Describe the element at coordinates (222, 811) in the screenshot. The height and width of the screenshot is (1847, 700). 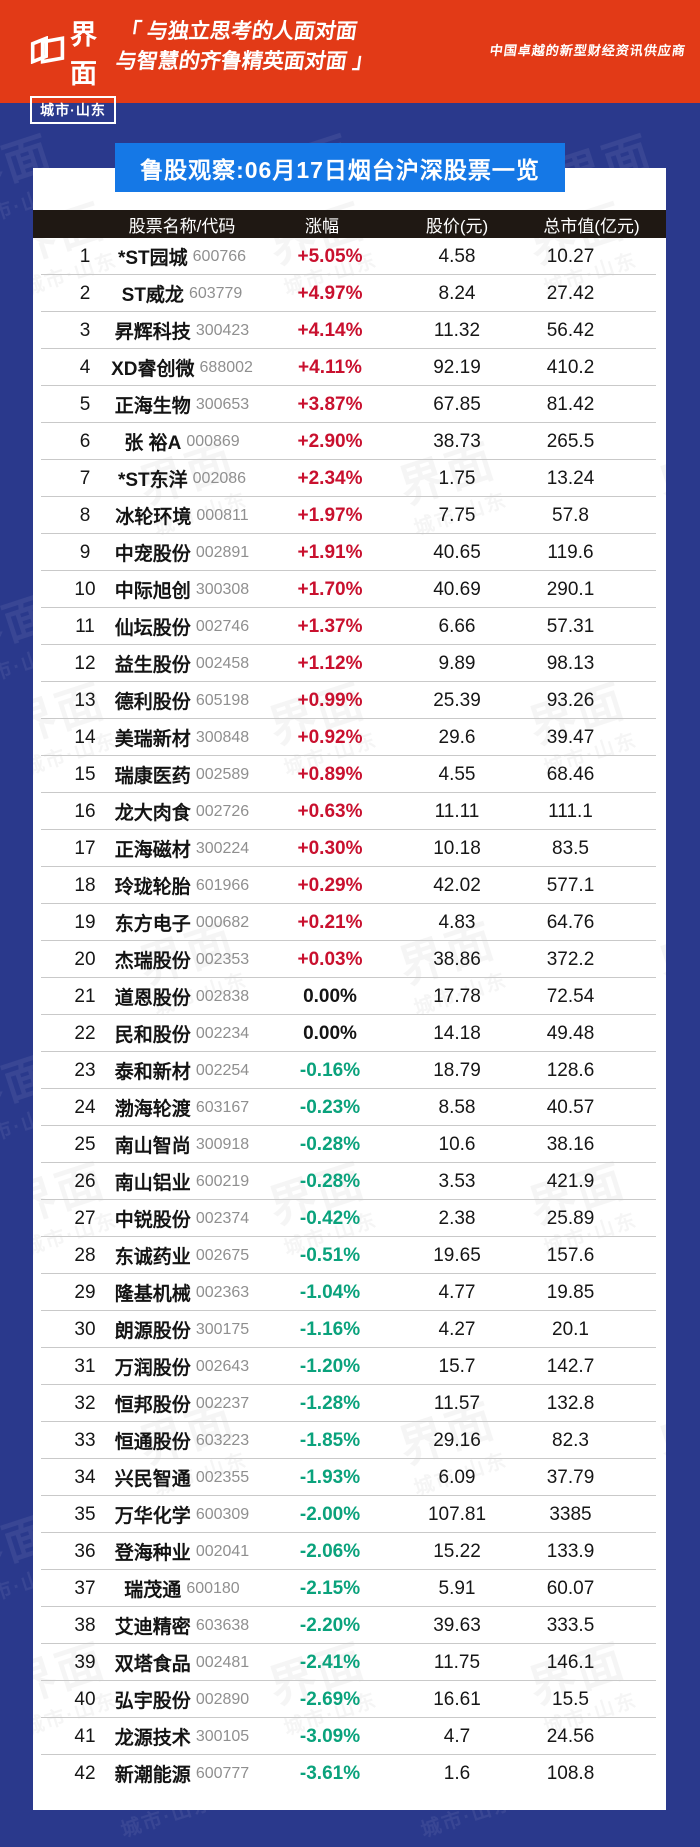
I see `stock-code: 002726` at that location.